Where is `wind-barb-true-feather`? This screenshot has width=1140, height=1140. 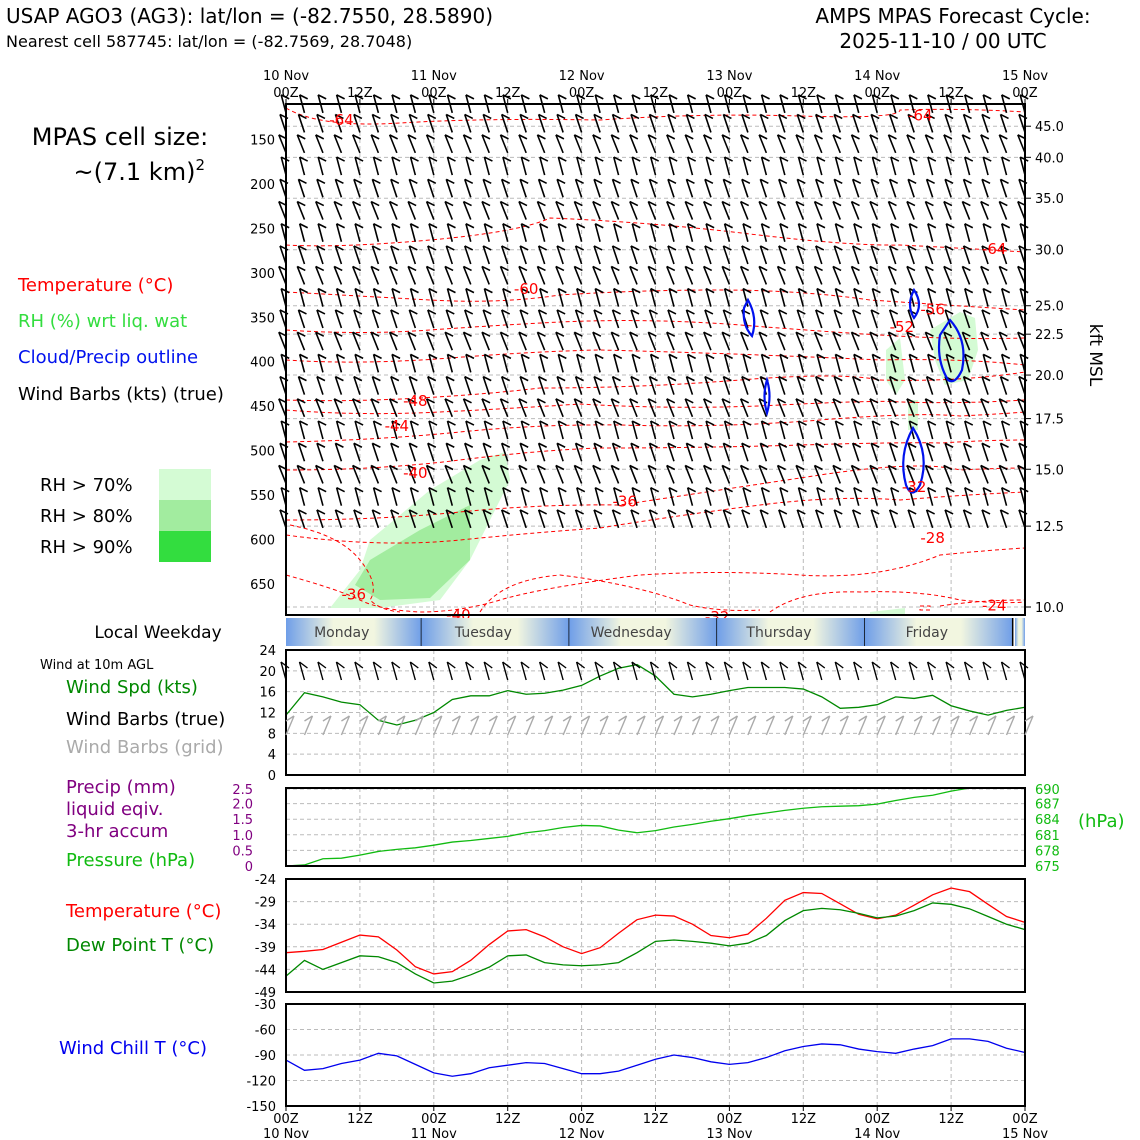
wind-barb-true-feather is located at coordinates (322, 665).